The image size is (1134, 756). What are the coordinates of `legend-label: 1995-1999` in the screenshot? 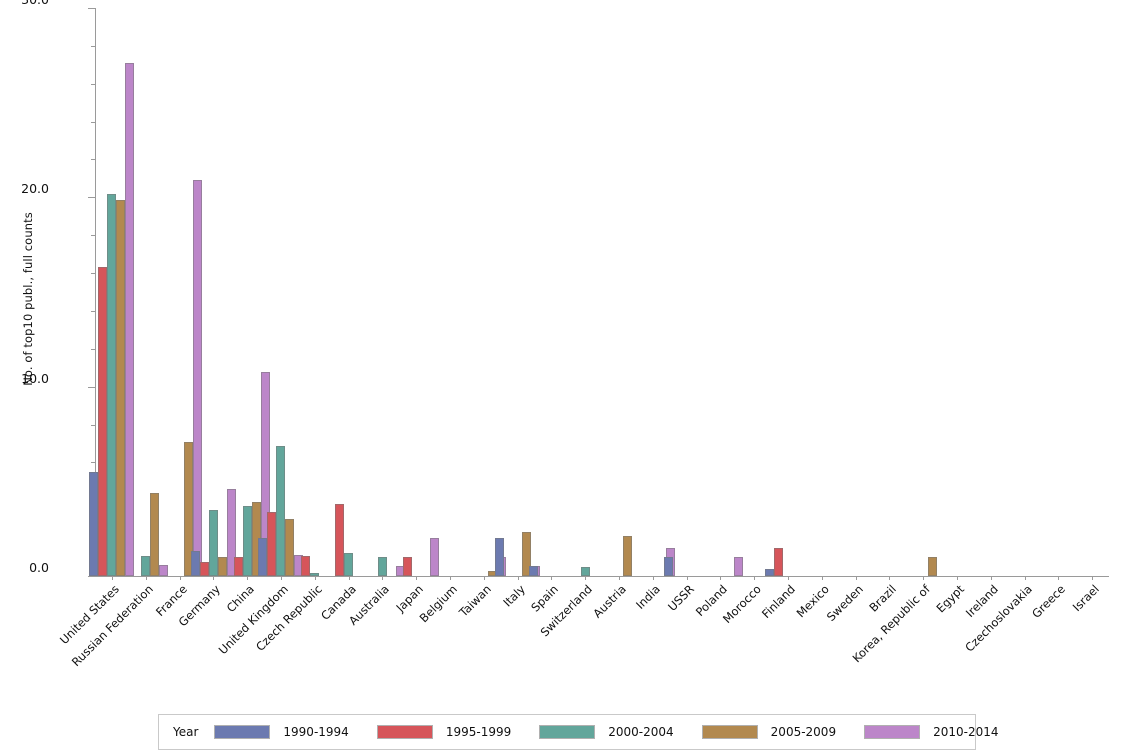 It's located at (478, 732).